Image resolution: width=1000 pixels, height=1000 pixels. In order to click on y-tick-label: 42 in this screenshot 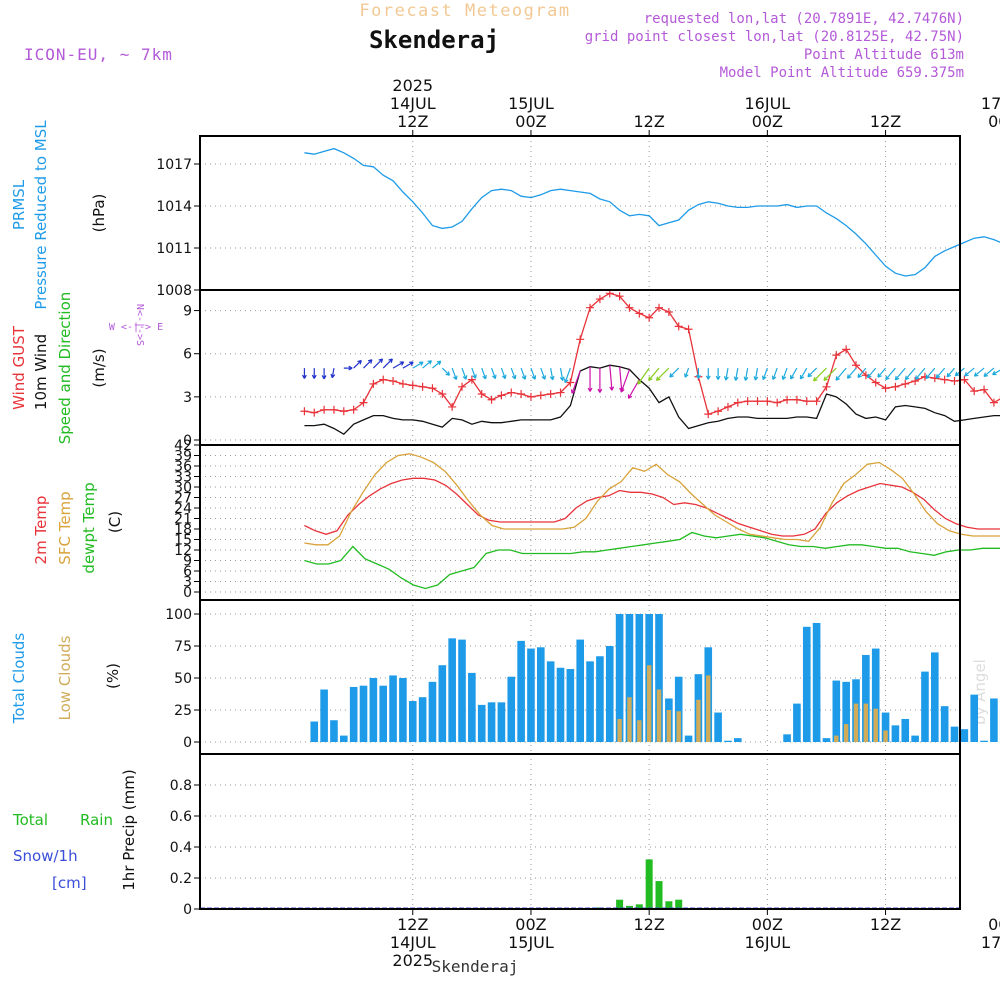, I will do `click(183, 446)`.